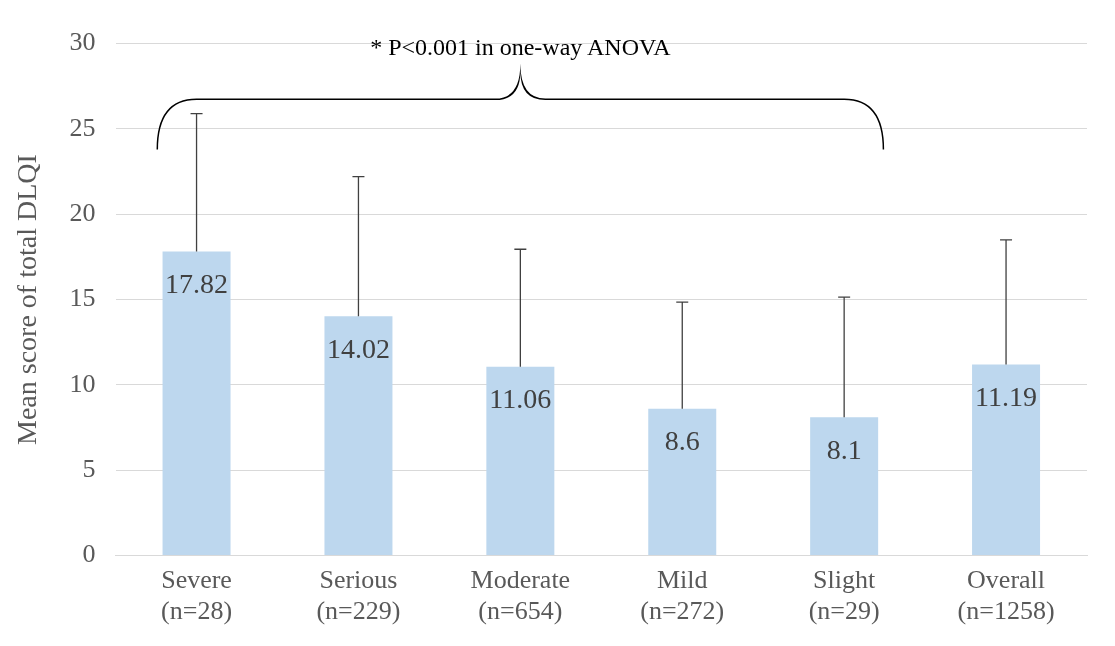 The width and height of the screenshot is (1115, 646). What do you see at coordinates (197, 283) in the screenshot?
I see `data-label: 17.82` at bounding box center [197, 283].